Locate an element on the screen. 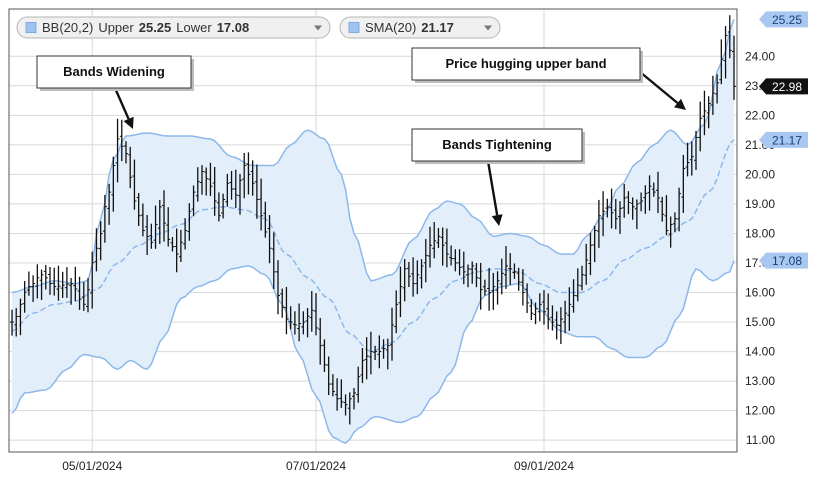 This screenshot has width=831, height=488. y-tick-label: 16.00 is located at coordinates (760, 293).